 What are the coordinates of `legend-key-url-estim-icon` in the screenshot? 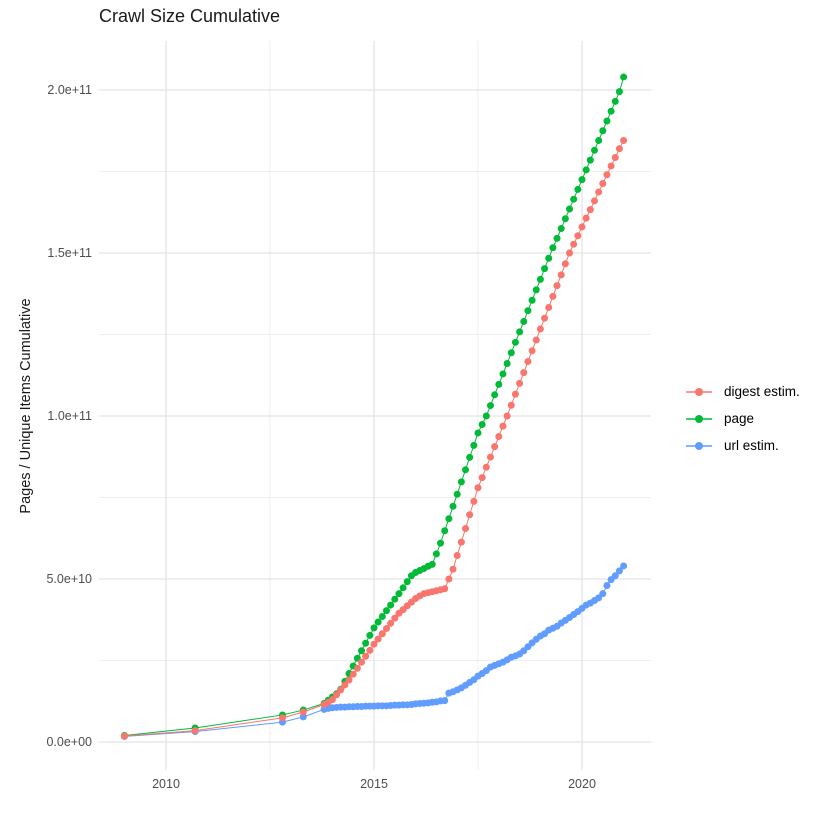 It's located at (699, 445).